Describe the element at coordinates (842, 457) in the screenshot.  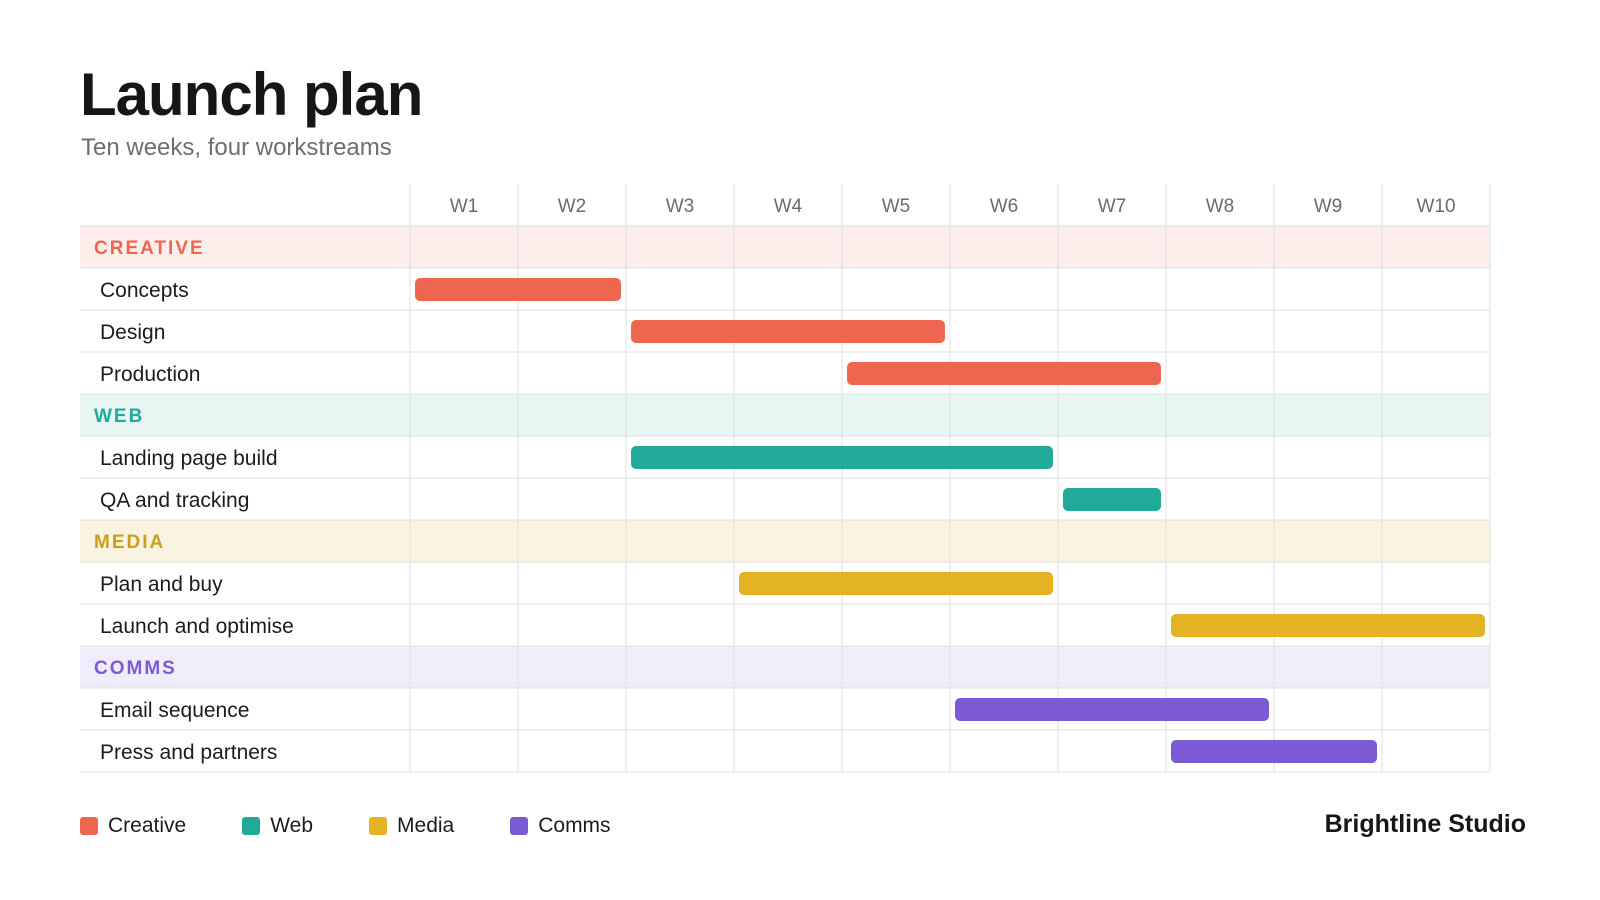
I see `task-bar-landing-page-build` at that location.